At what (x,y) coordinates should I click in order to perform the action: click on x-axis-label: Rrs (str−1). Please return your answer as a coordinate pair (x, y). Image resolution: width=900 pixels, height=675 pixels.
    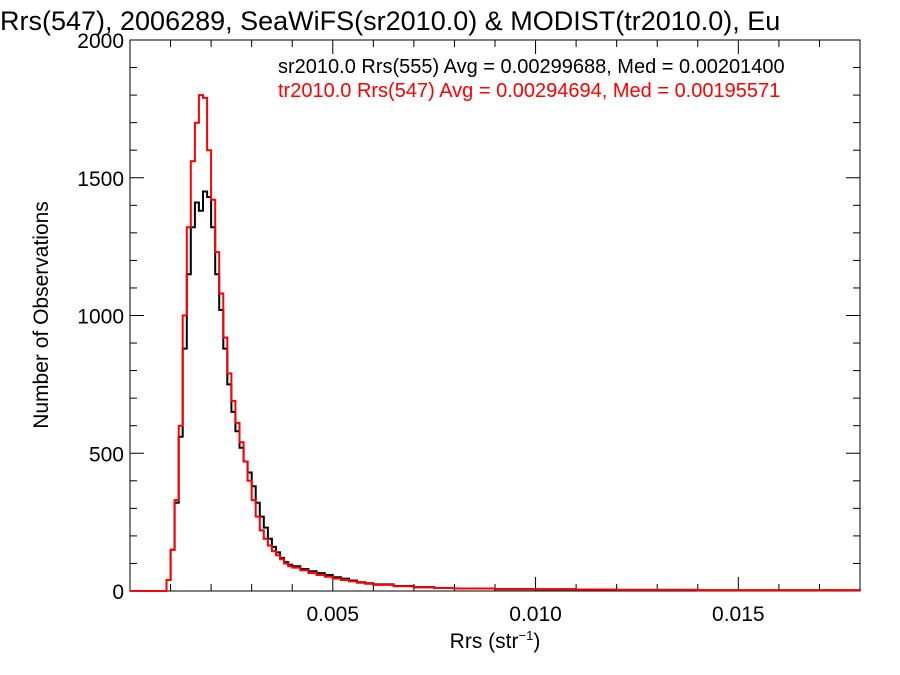
    Looking at the image, I should click on (495, 640).